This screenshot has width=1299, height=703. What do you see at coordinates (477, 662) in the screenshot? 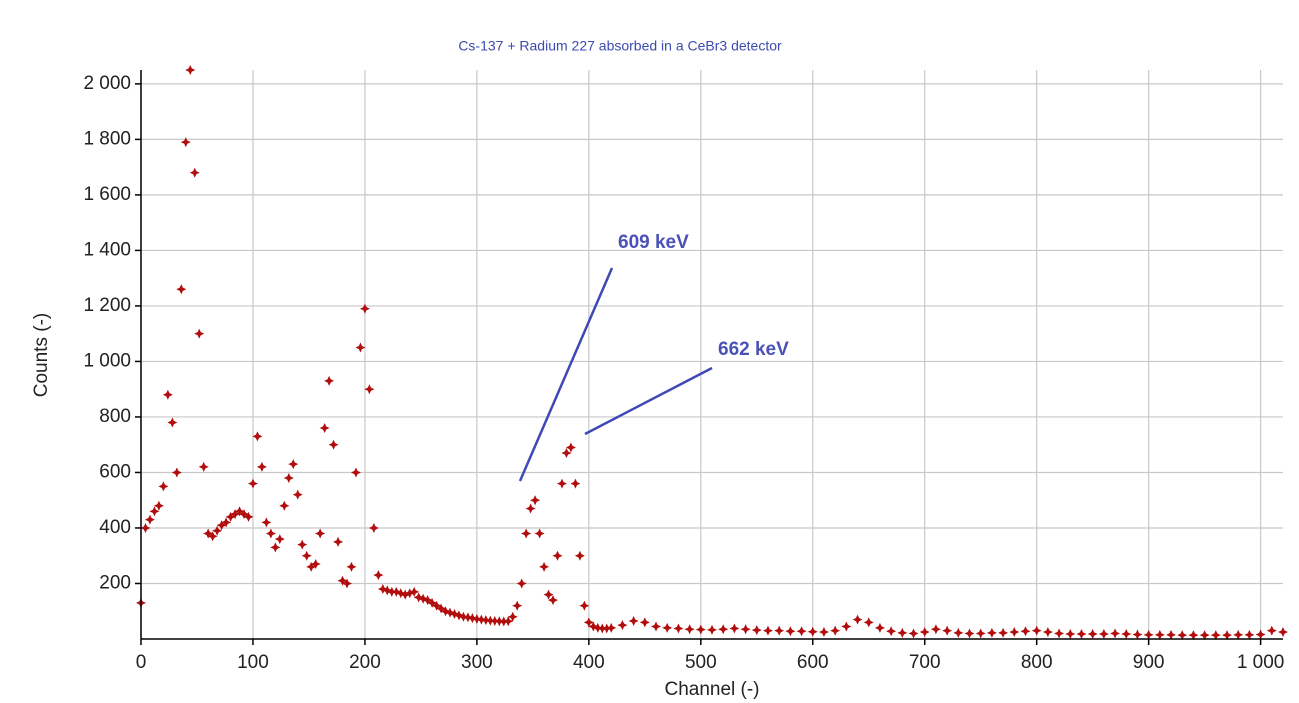
I see `x-tick-label: 300` at bounding box center [477, 662].